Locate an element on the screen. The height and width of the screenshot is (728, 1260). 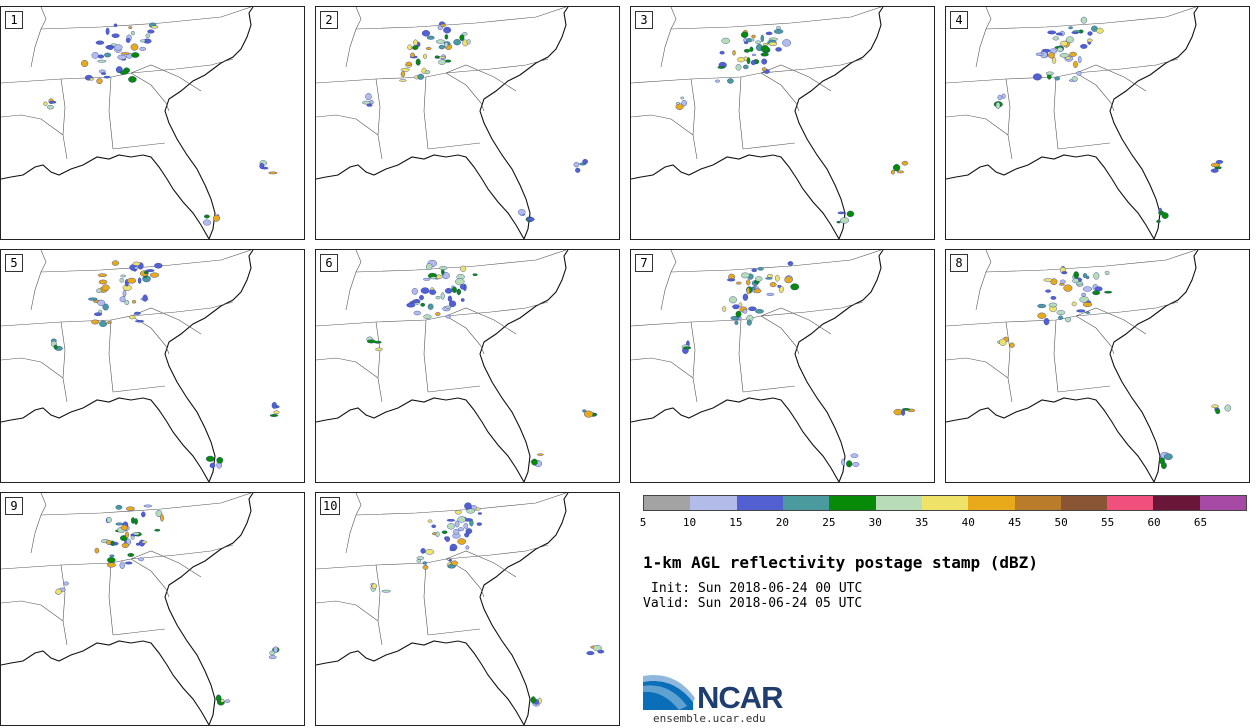
ensemble-url: ensemble.ucar.edu is located at coordinates (709, 718).